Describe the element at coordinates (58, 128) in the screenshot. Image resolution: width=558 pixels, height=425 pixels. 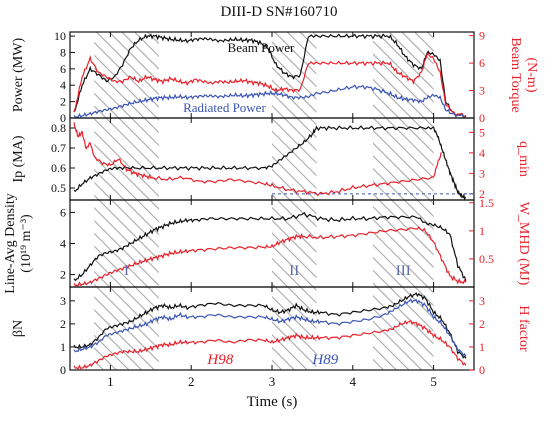
I see `y-left-tick-label: 0.8` at that location.